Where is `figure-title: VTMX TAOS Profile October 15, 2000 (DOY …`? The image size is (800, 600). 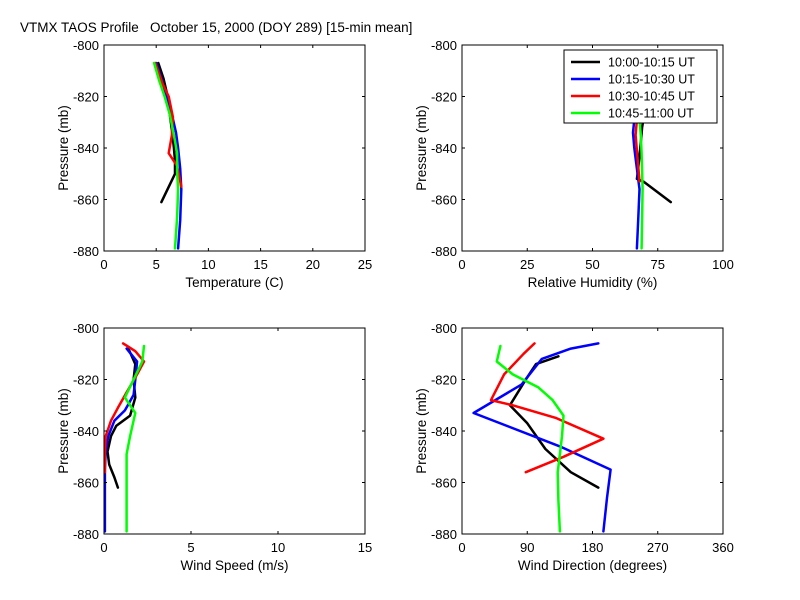
figure-title: VTMX TAOS Profile October 15, 2000 (DOY … is located at coordinates (216, 27).